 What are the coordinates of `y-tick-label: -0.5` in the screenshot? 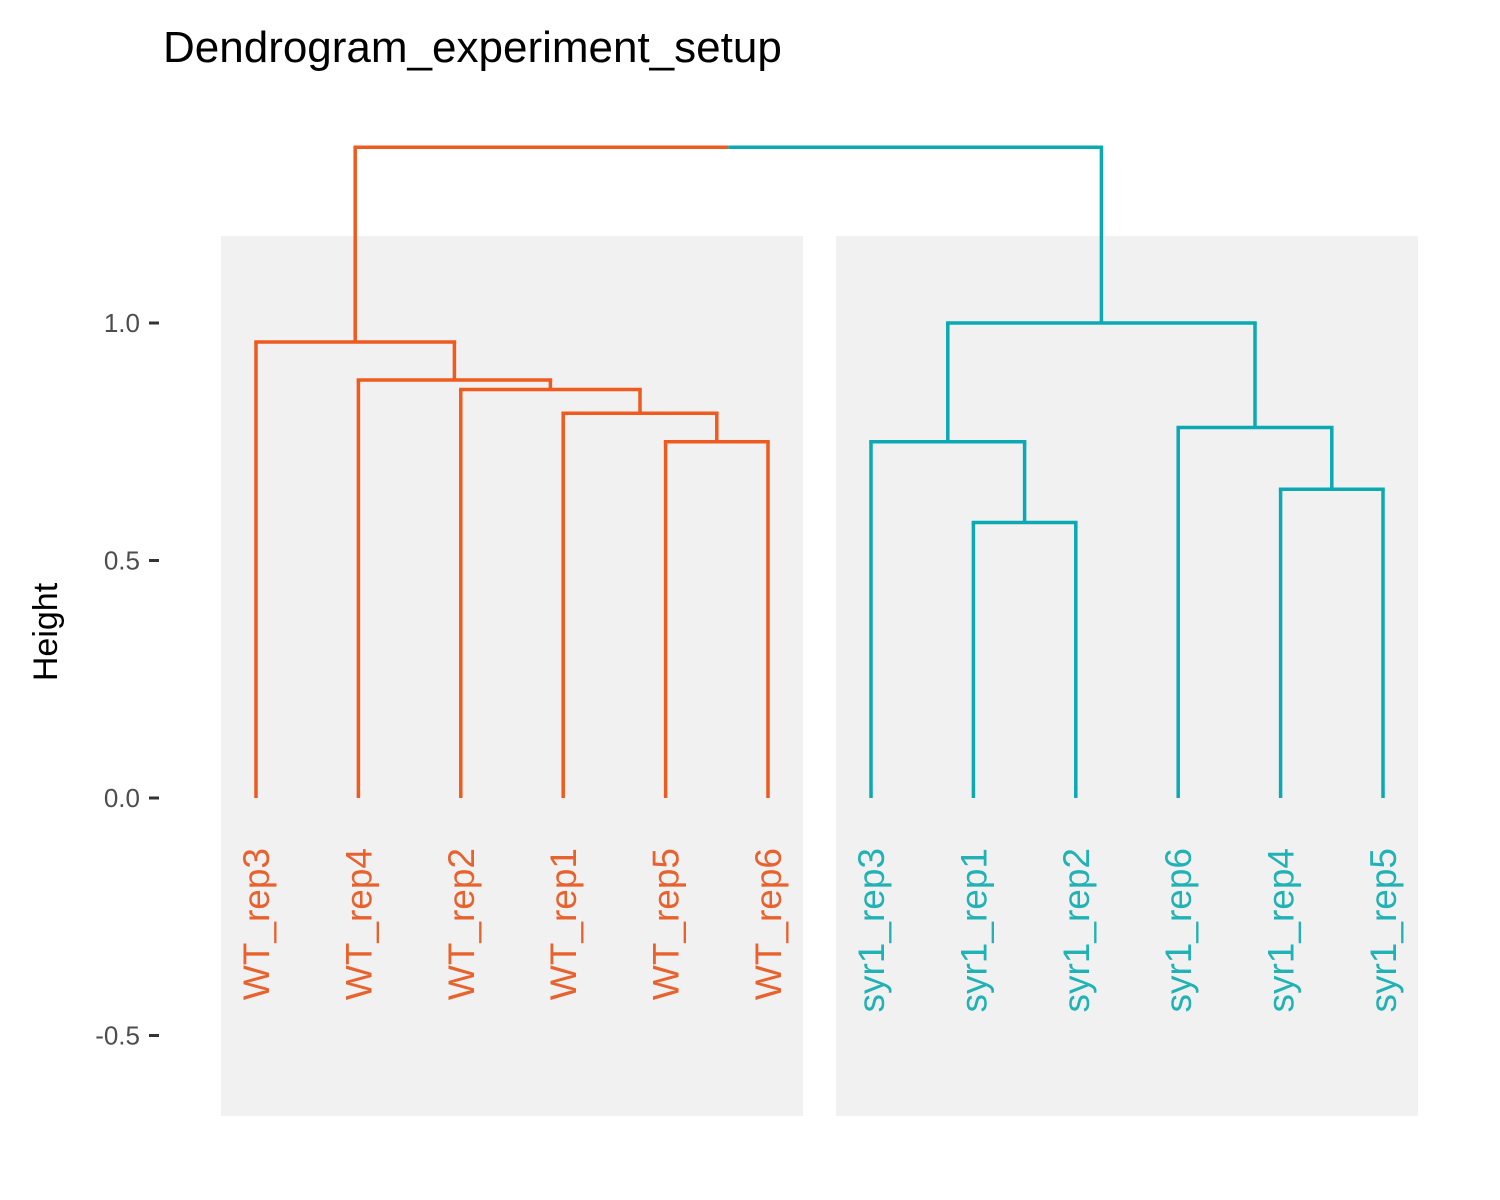 It's located at (117, 1036).